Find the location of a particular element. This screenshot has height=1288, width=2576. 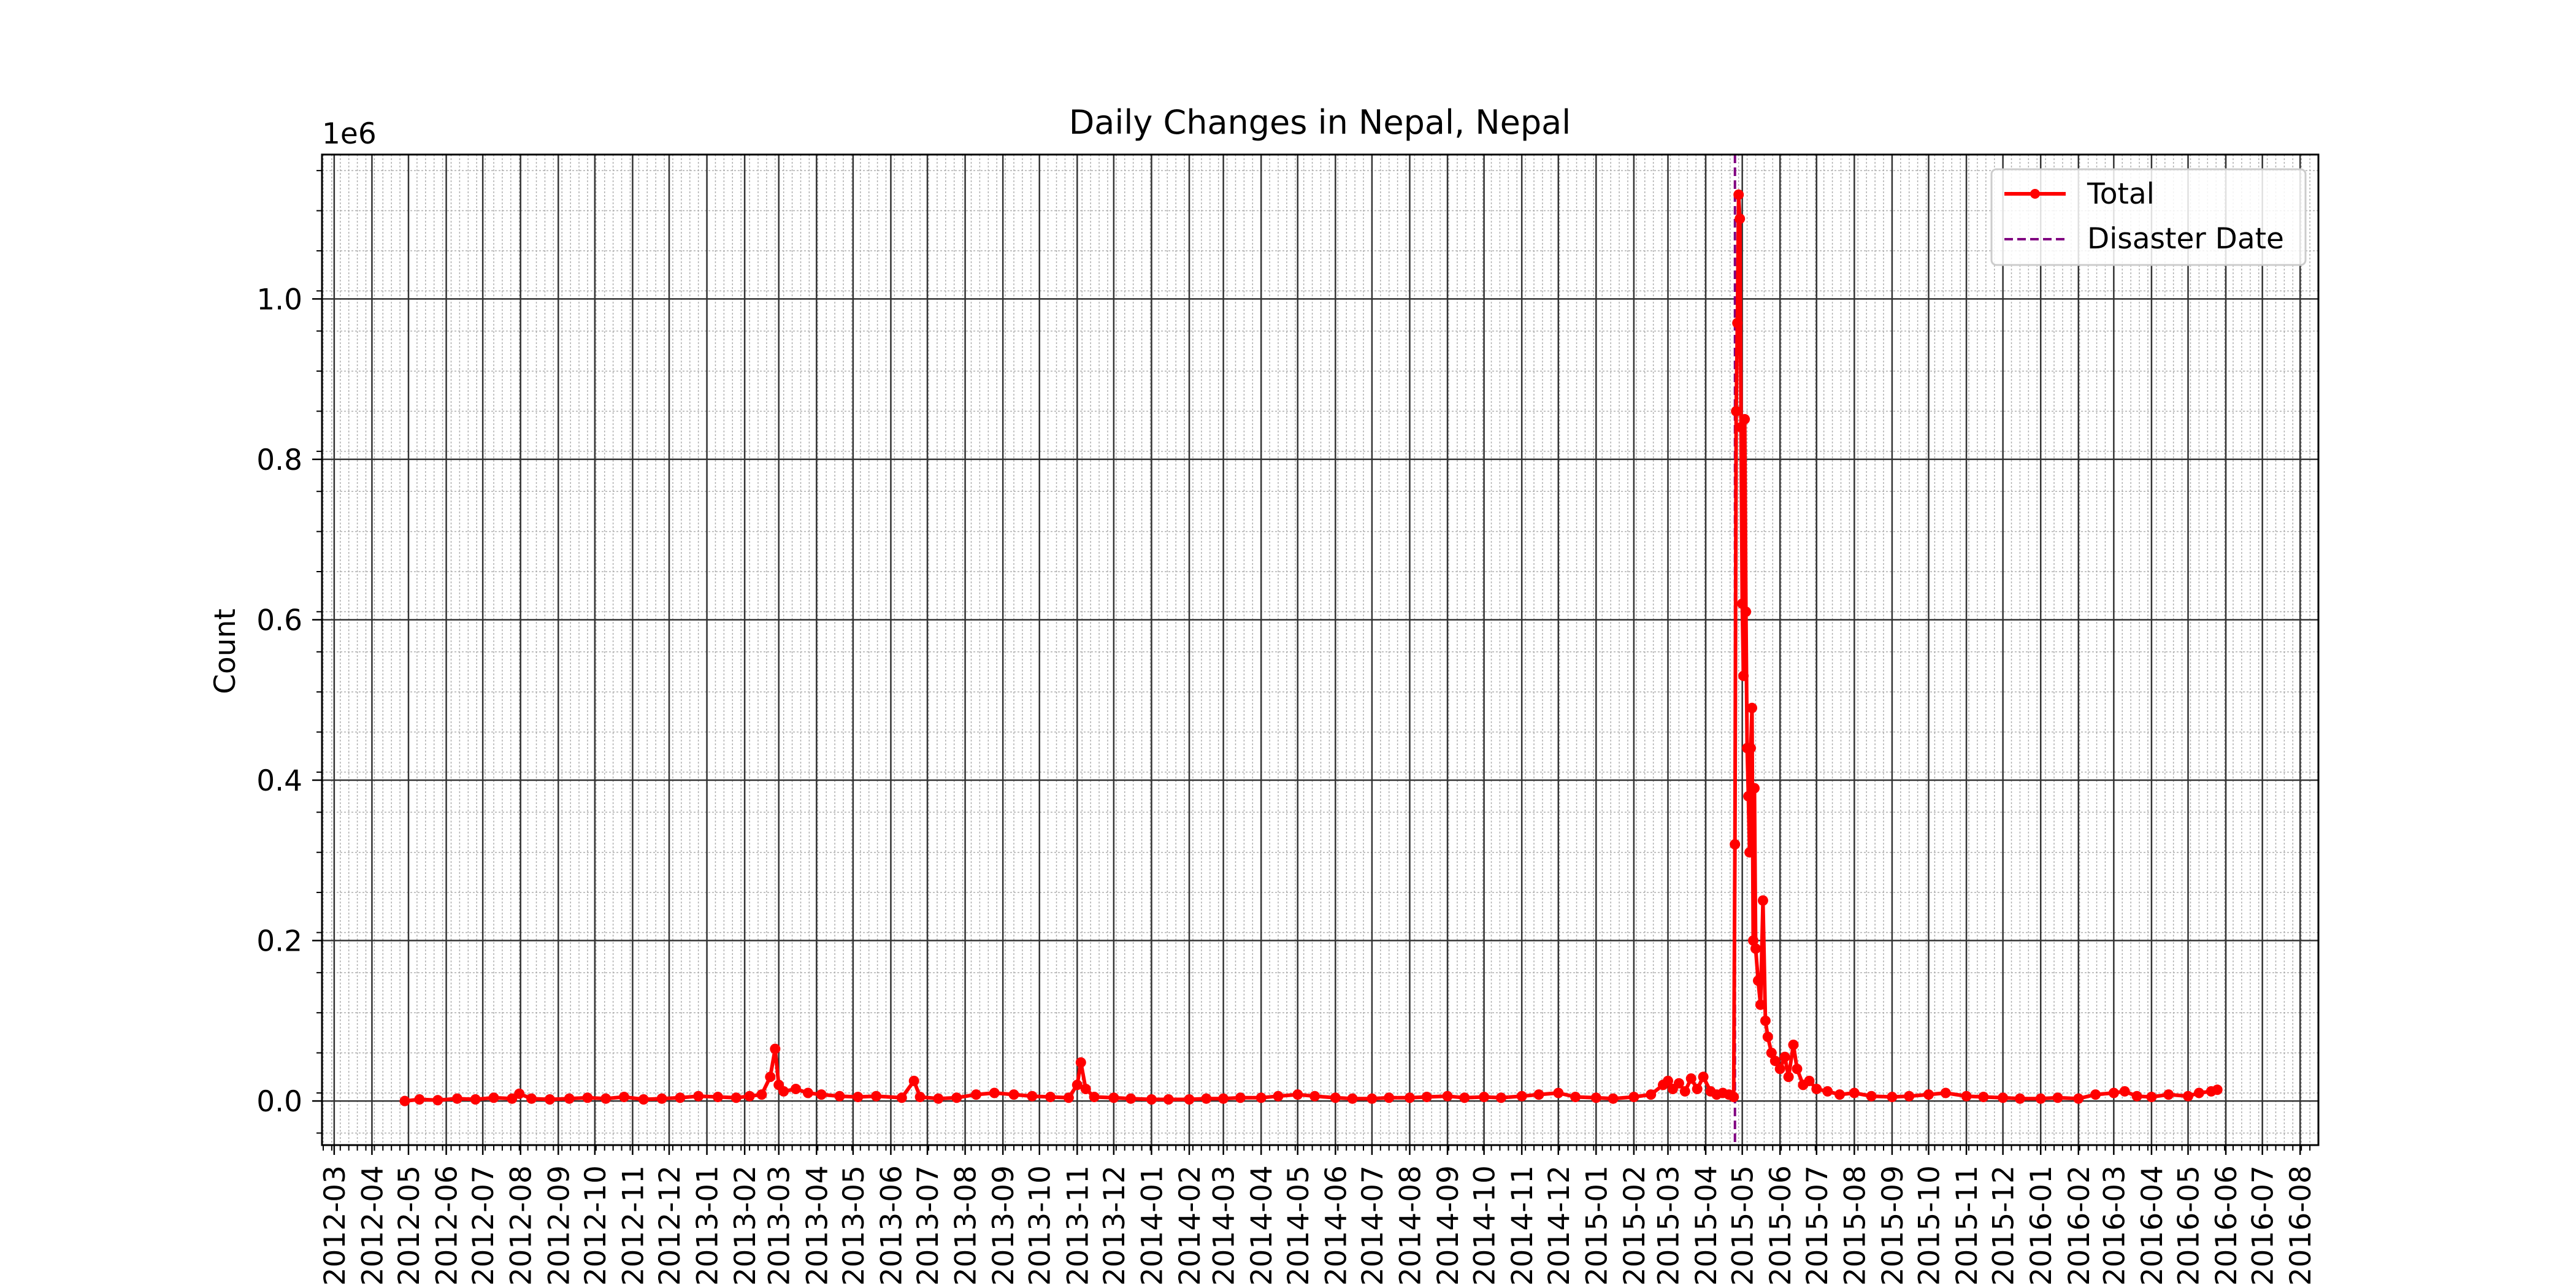

x-tick-label: 2012-05 is located at coordinates (409, 1225).